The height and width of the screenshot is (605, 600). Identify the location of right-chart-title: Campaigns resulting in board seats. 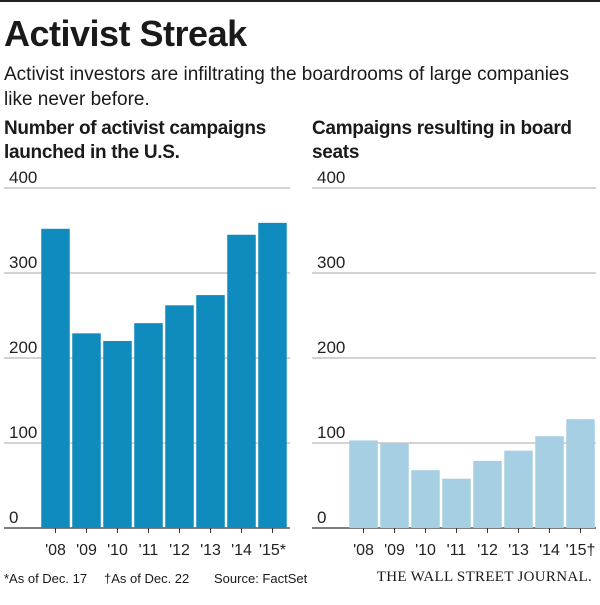
(442, 140).